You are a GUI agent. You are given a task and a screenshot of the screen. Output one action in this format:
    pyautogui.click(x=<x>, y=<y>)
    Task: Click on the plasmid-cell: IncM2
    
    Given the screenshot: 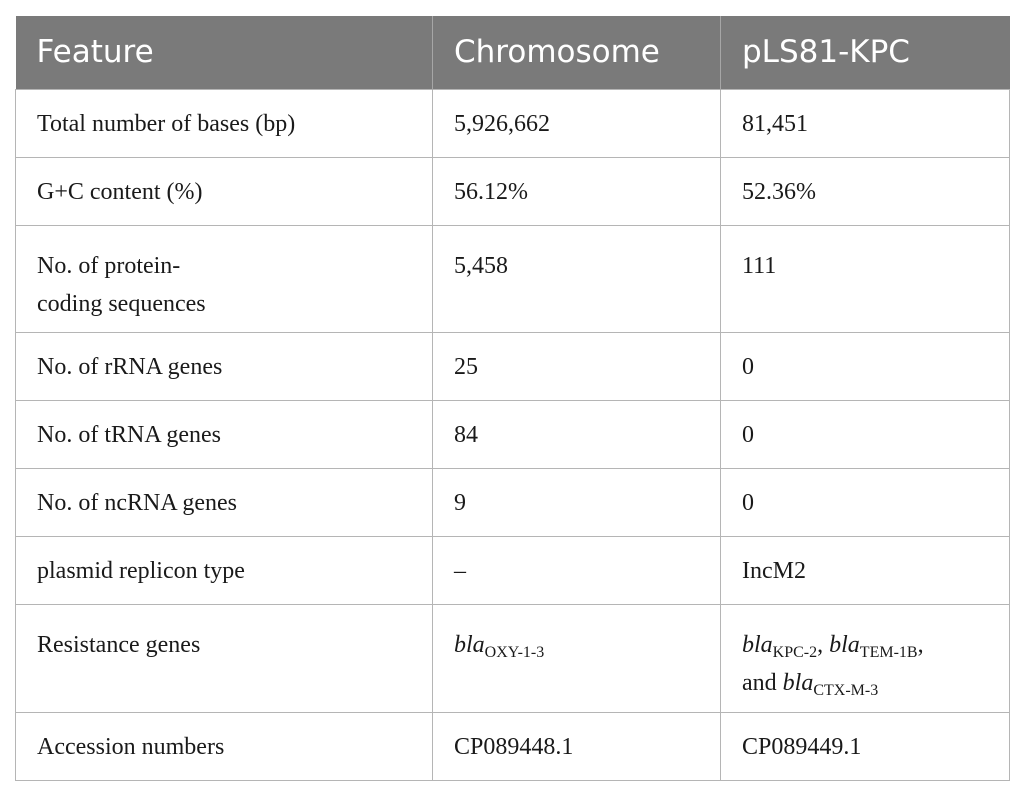 What is the action you would take?
    pyautogui.click(x=865, y=570)
    